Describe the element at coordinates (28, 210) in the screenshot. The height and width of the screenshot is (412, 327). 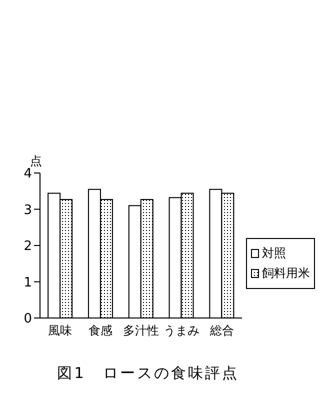
I see `y-tick-label: 3` at that location.